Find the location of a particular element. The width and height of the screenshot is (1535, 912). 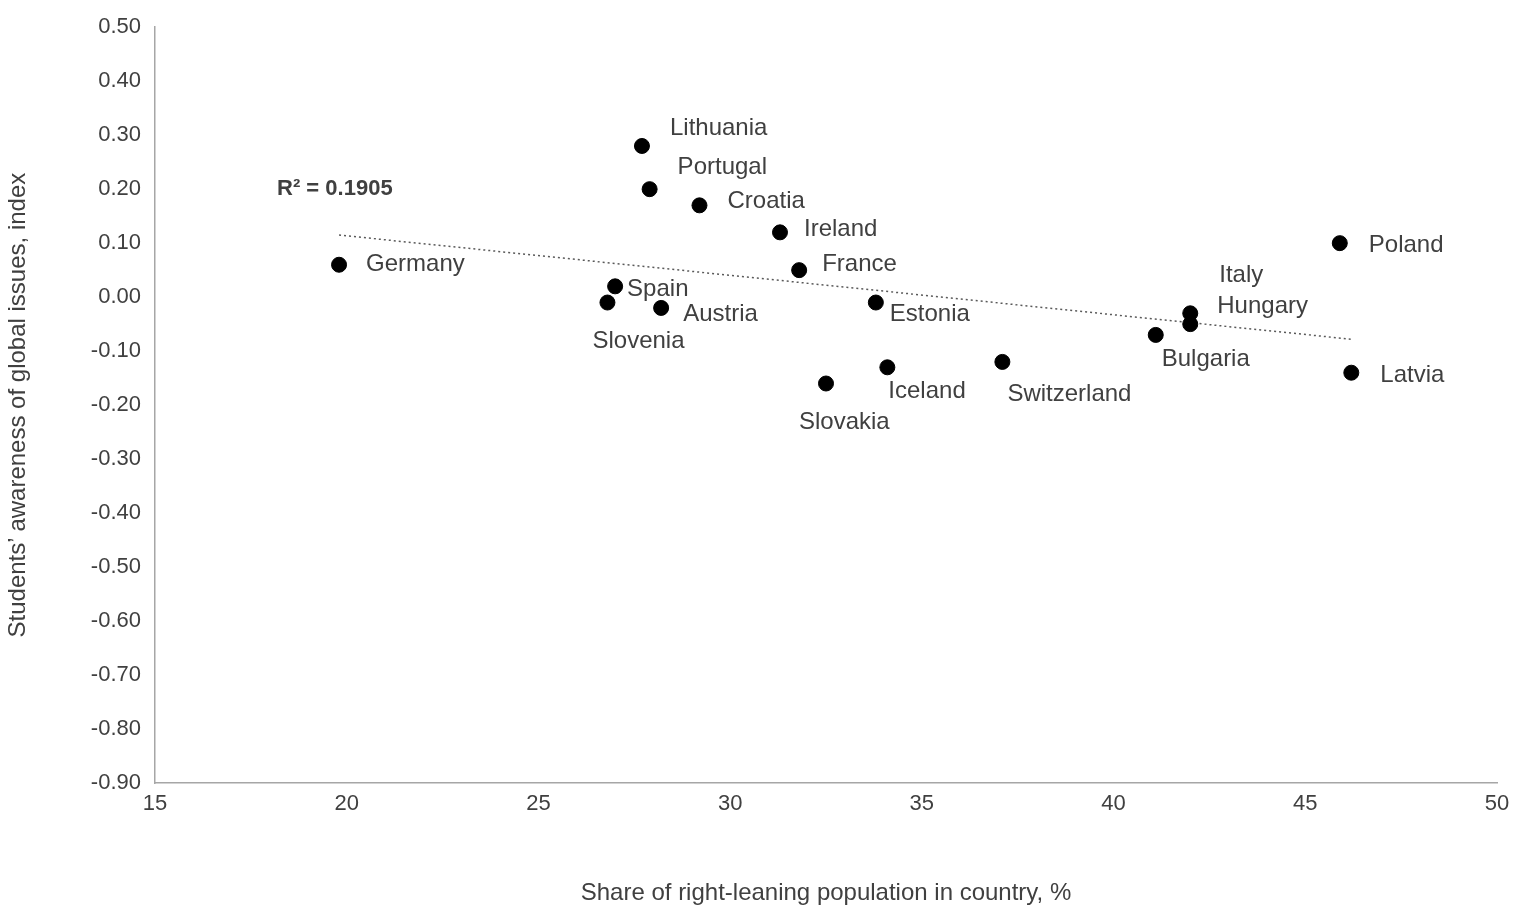

x-tick-label: 35 is located at coordinates (922, 803).